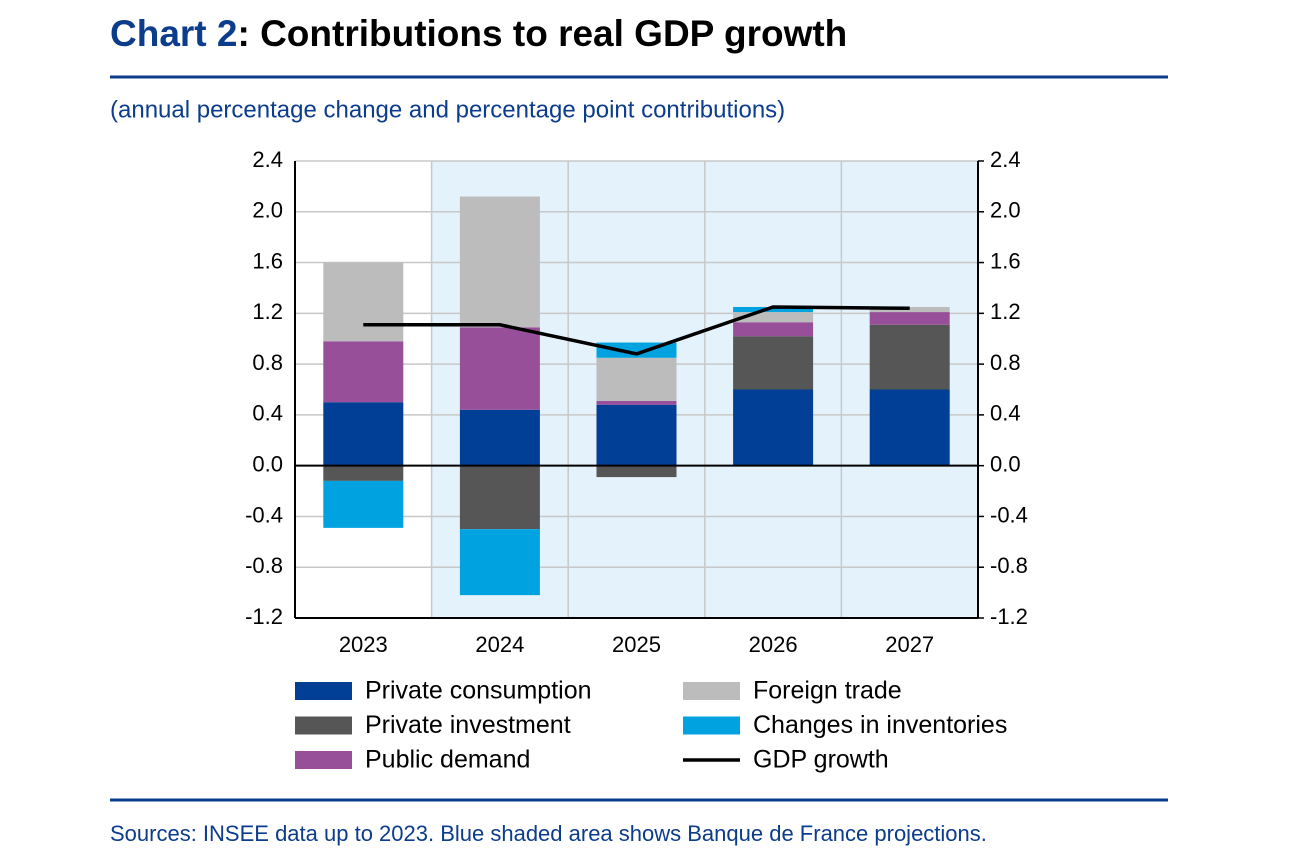 The width and height of the screenshot is (1300, 866). Describe the element at coordinates (542, 33) in the screenshot. I see `title-text: : Contributions to real GDP growth` at that location.